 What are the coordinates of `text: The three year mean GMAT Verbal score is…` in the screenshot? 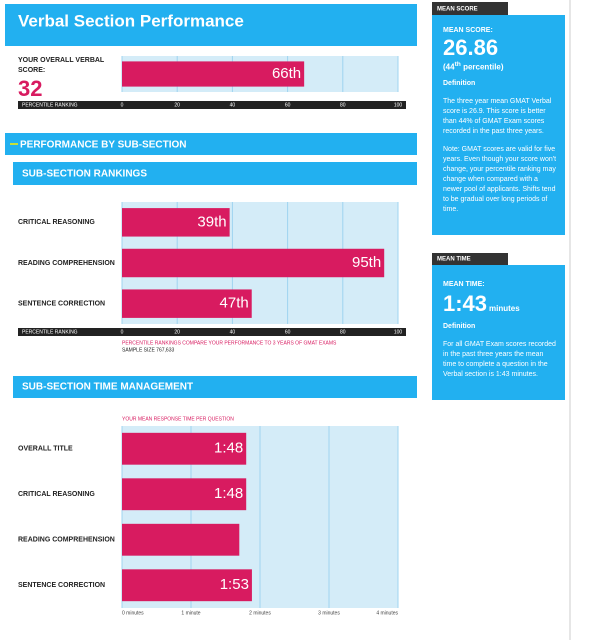 It's located at (497, 116).